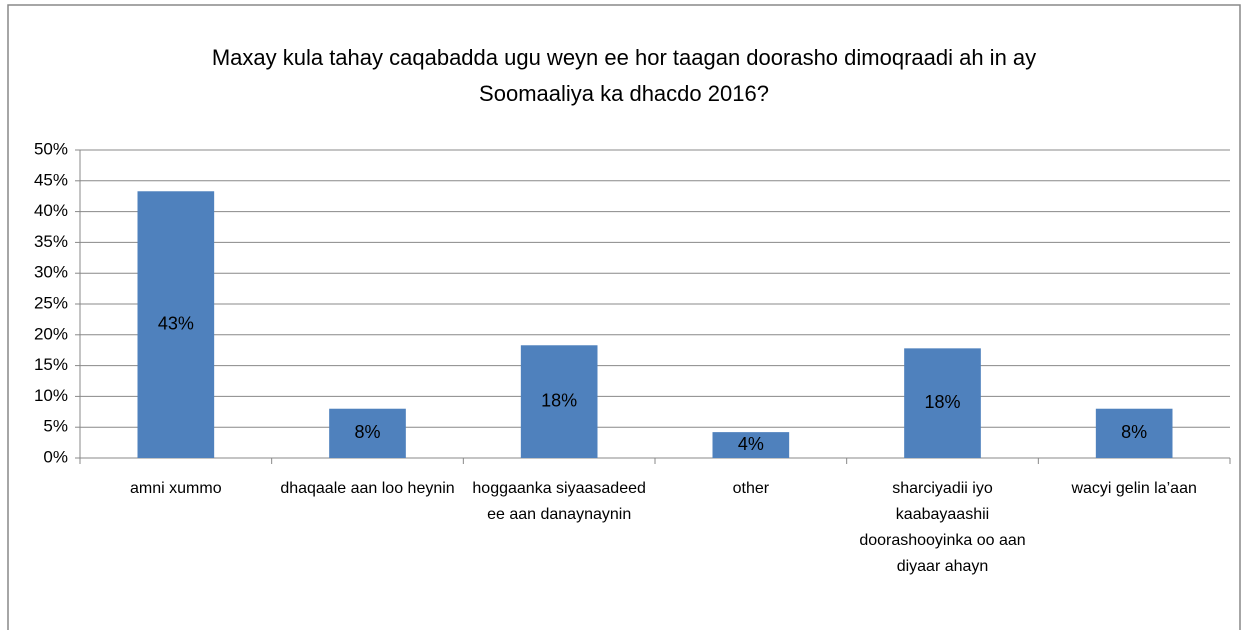 Image resolution: width=1248 pixels, height=630 pixels. I want to click on data-label: 4%, so click(751, 444).